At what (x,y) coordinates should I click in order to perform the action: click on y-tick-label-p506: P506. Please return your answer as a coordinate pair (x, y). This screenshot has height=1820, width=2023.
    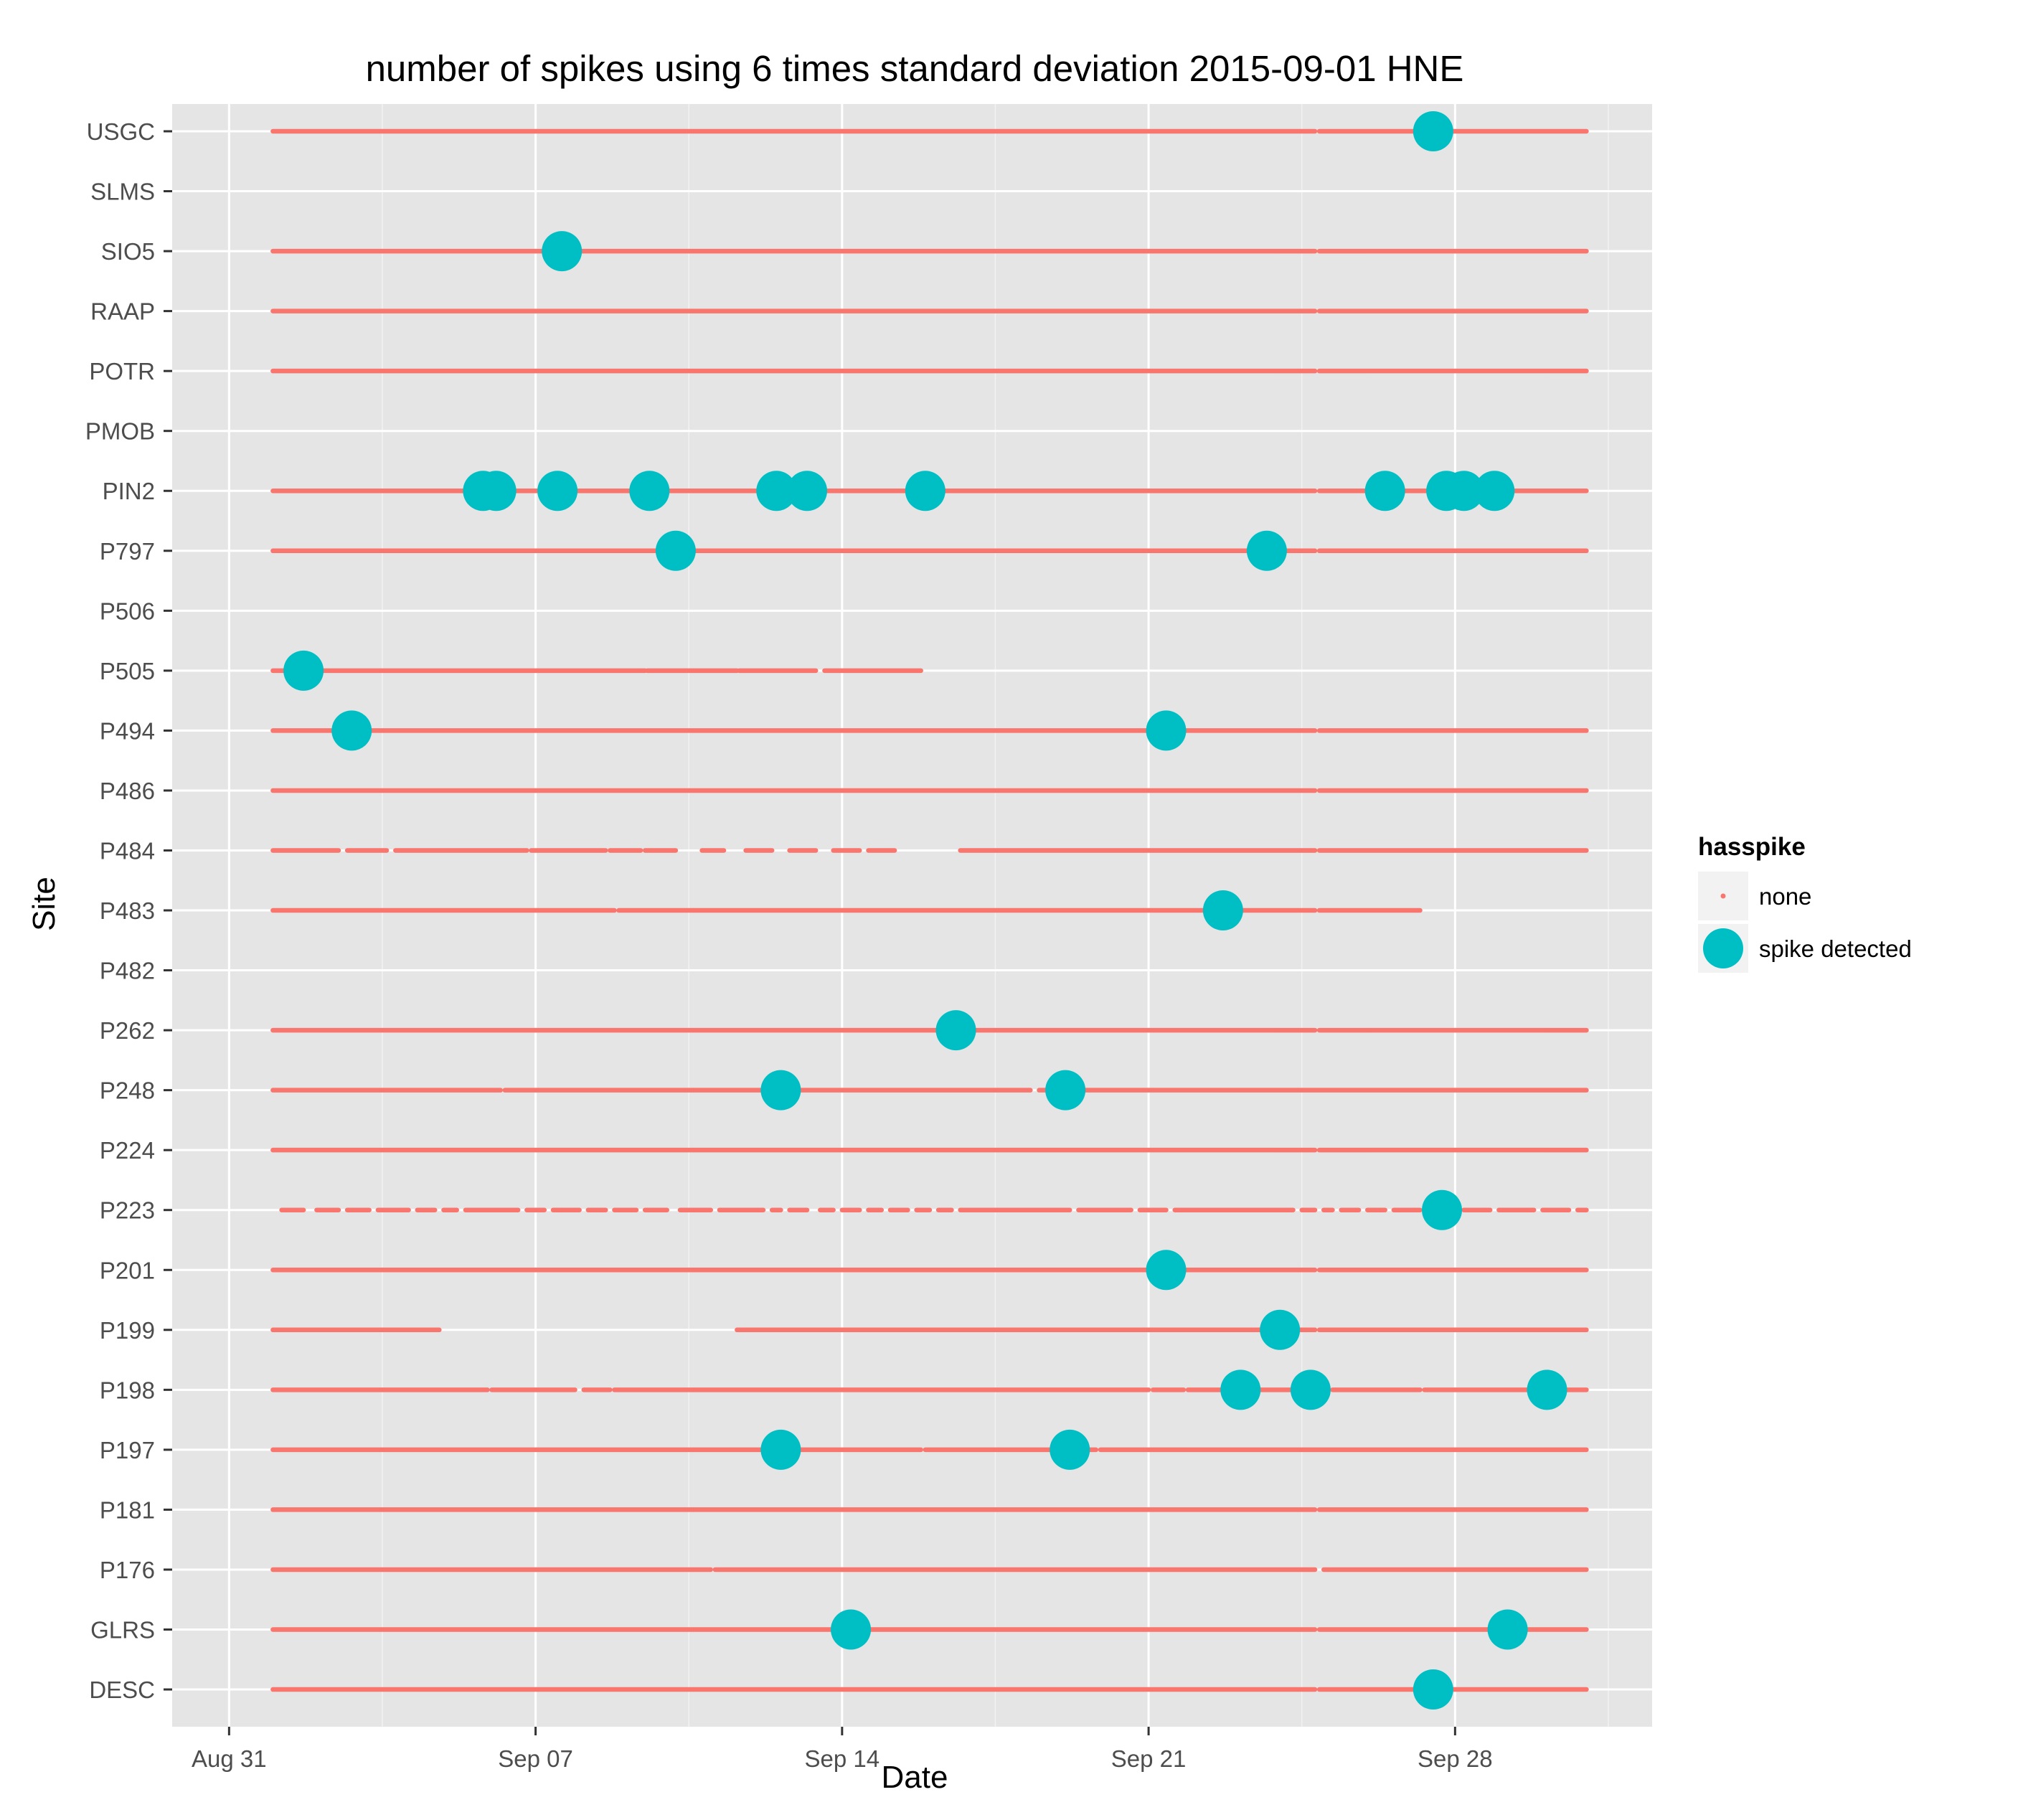
    Looking at the image, I should click on (127, 611).